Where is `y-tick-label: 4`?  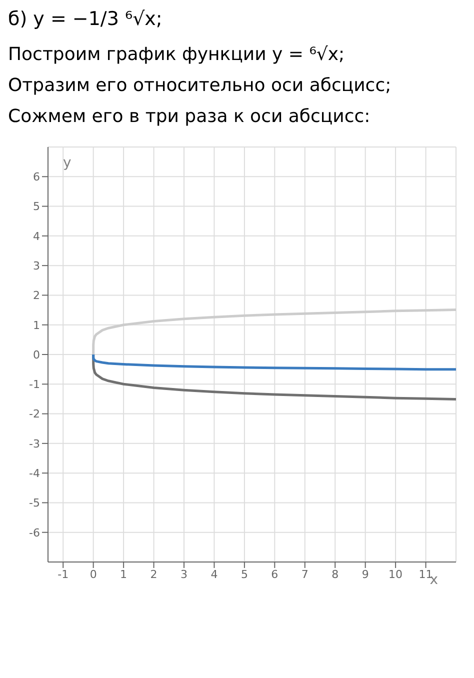
y-tick-label: 4 is located at coordinates (36, 236).